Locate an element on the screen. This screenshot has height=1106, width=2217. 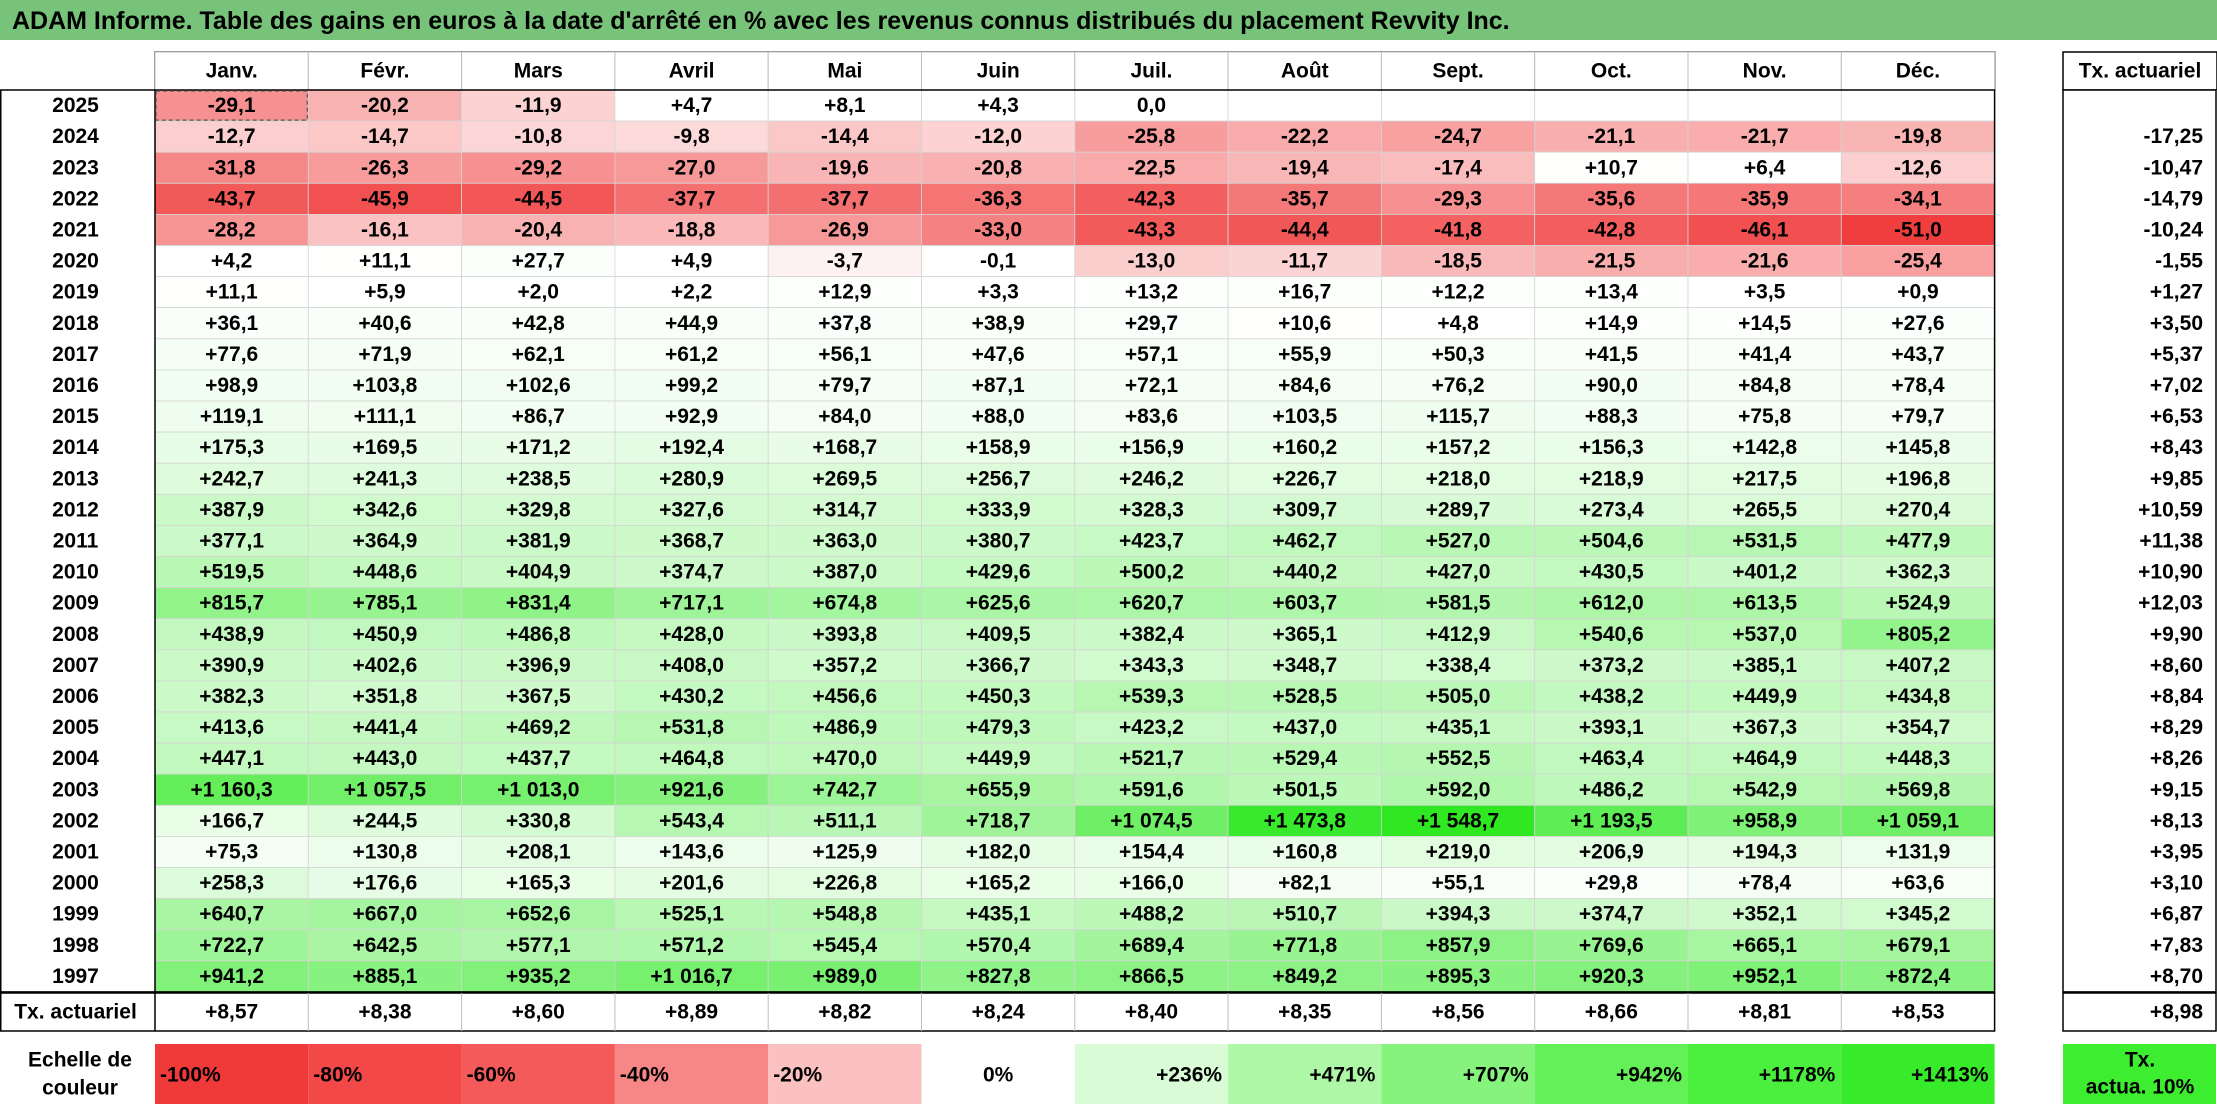
cell-value: +1 057,5 is located at coordinates (385, 789).